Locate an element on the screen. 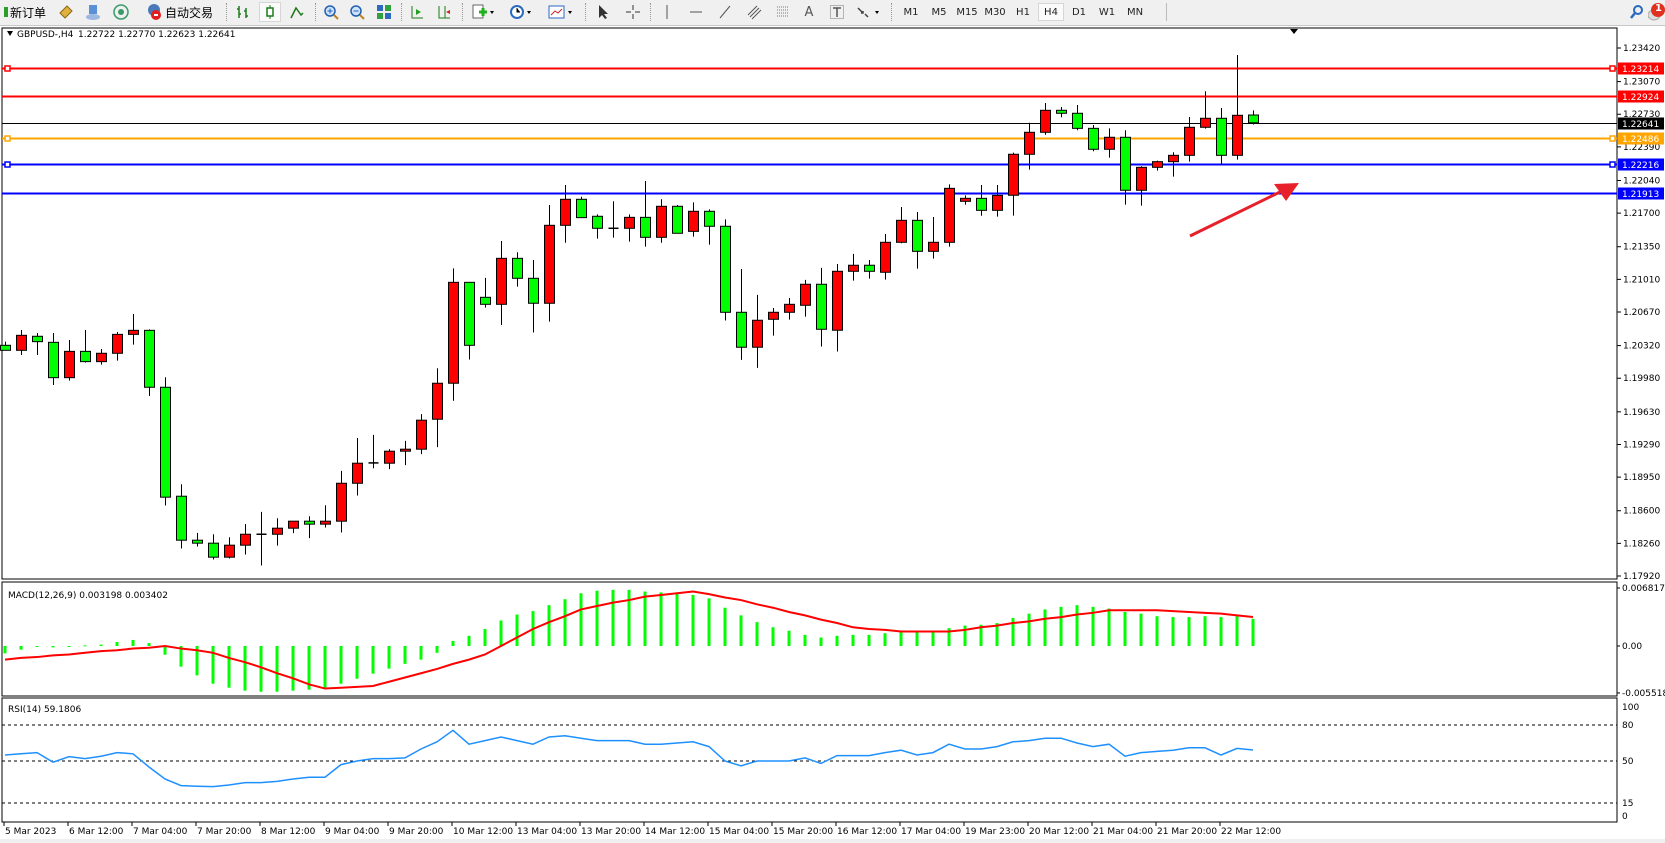 Image resolution: width=1665 pixels, height=843 pixels. fibonacci-channel-button is located at coordinates (754, 12).